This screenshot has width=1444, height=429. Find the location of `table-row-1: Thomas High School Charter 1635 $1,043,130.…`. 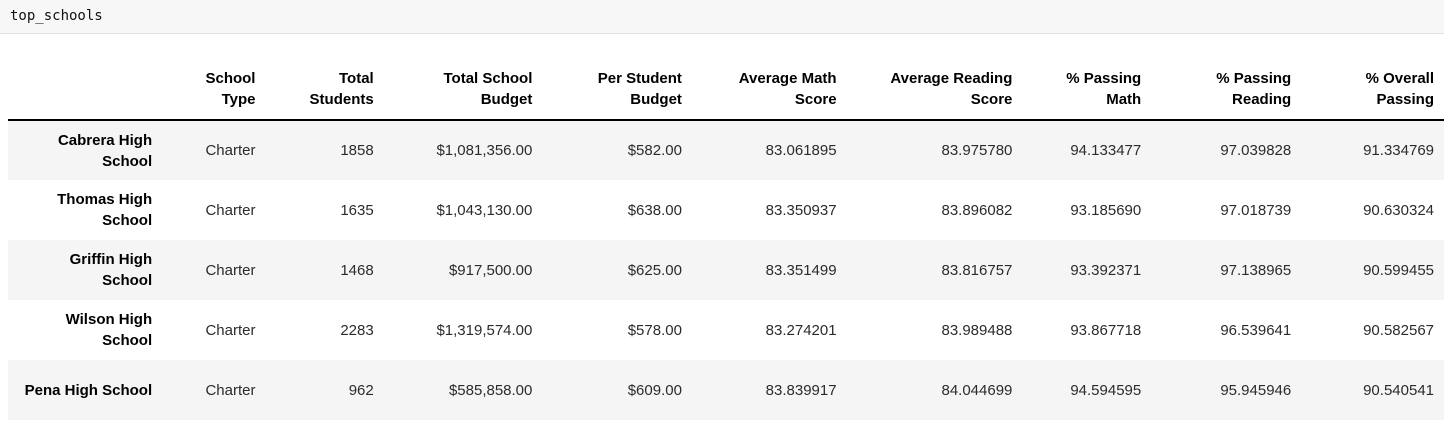

table-row-1: Thomas High School Charter 1635 $1,043,130.… is located at coordinates (726, 210).